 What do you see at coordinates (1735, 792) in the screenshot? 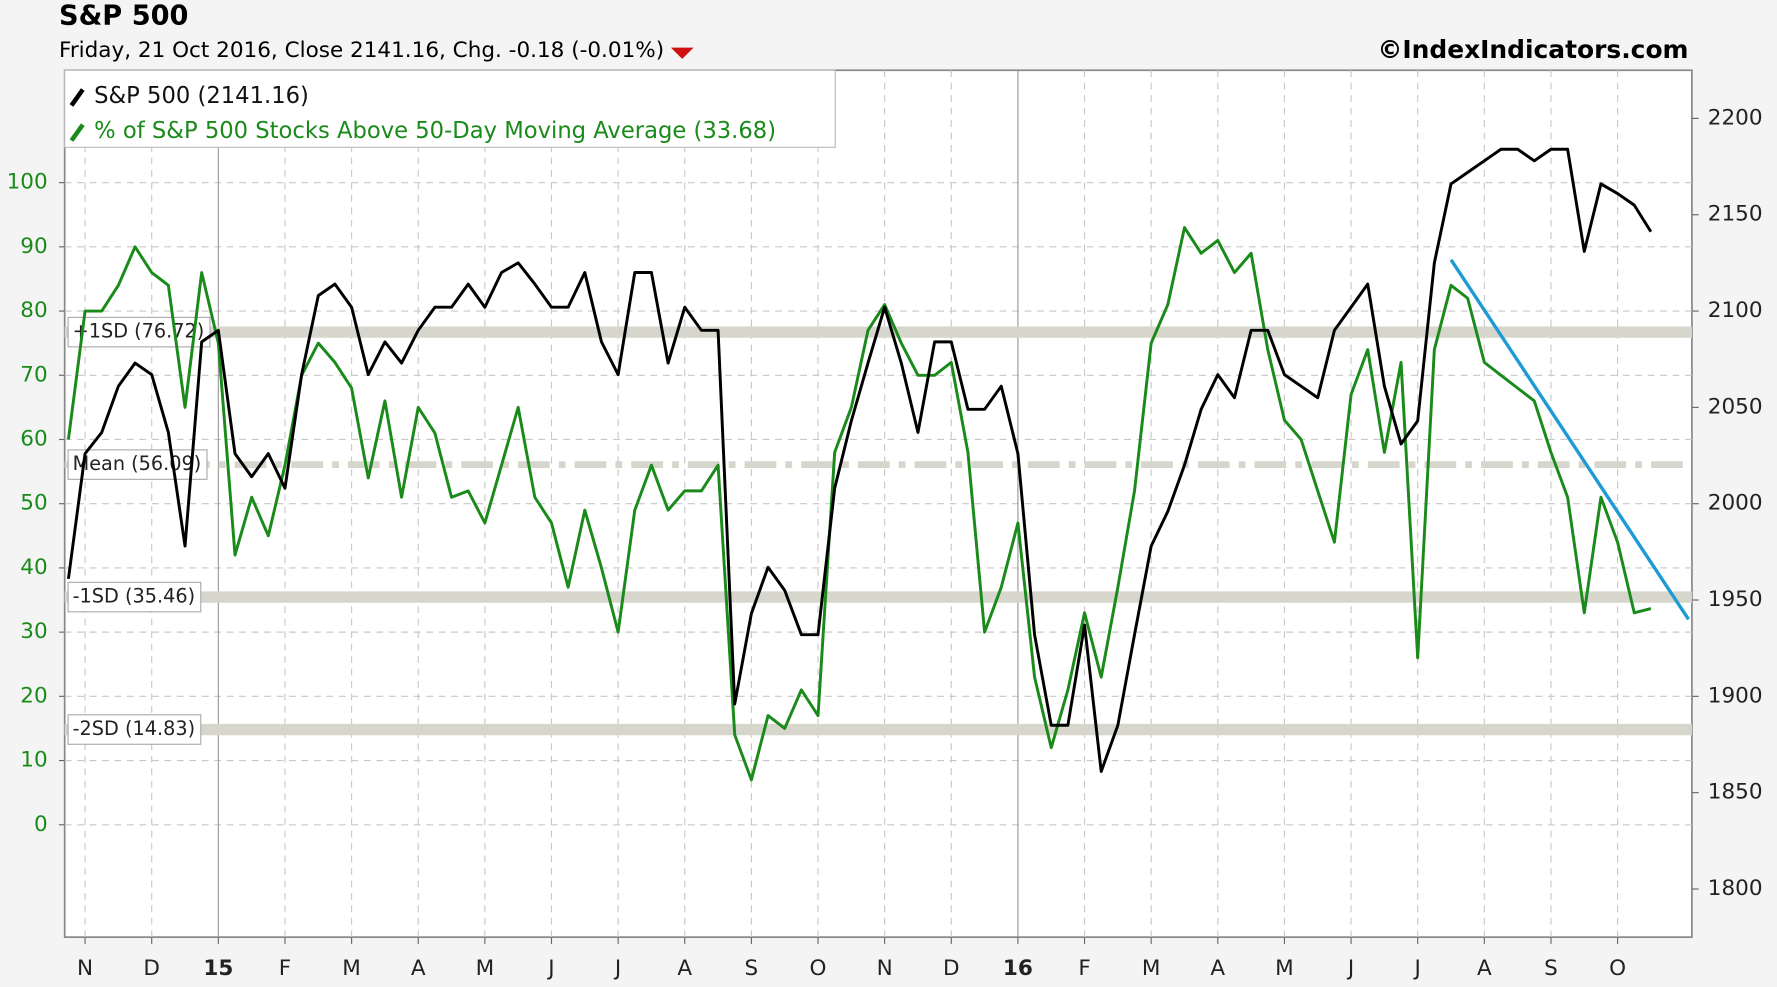
I see `y2-tick-label: 1850` at bounding box center [1735, 792].